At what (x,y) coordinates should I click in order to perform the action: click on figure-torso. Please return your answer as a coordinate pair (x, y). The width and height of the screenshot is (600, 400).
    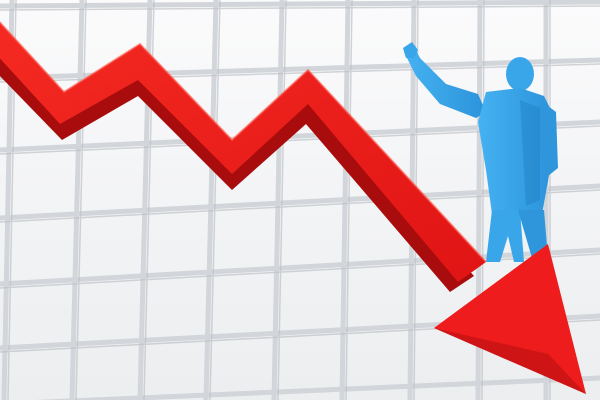
    Looking at the image, I should click on (515, 151).